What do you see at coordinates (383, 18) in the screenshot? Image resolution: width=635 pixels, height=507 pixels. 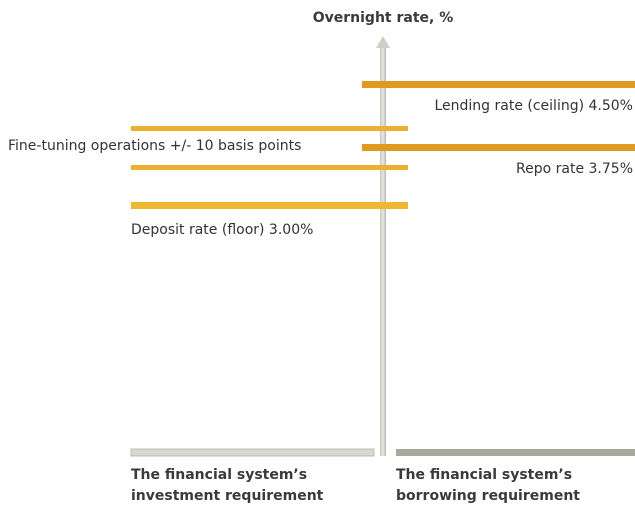 I see `axis-title: Overnight rate, %` at bounding box center [383, 18].